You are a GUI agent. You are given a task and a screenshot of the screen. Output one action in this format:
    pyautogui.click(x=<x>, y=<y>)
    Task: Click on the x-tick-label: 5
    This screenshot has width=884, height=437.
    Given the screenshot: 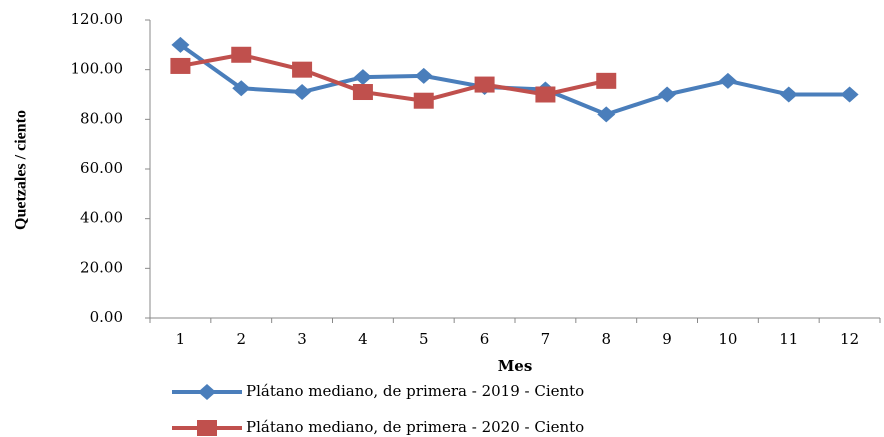 What is the action you would take?
    pyautogui.click(x=424, y=339)
    